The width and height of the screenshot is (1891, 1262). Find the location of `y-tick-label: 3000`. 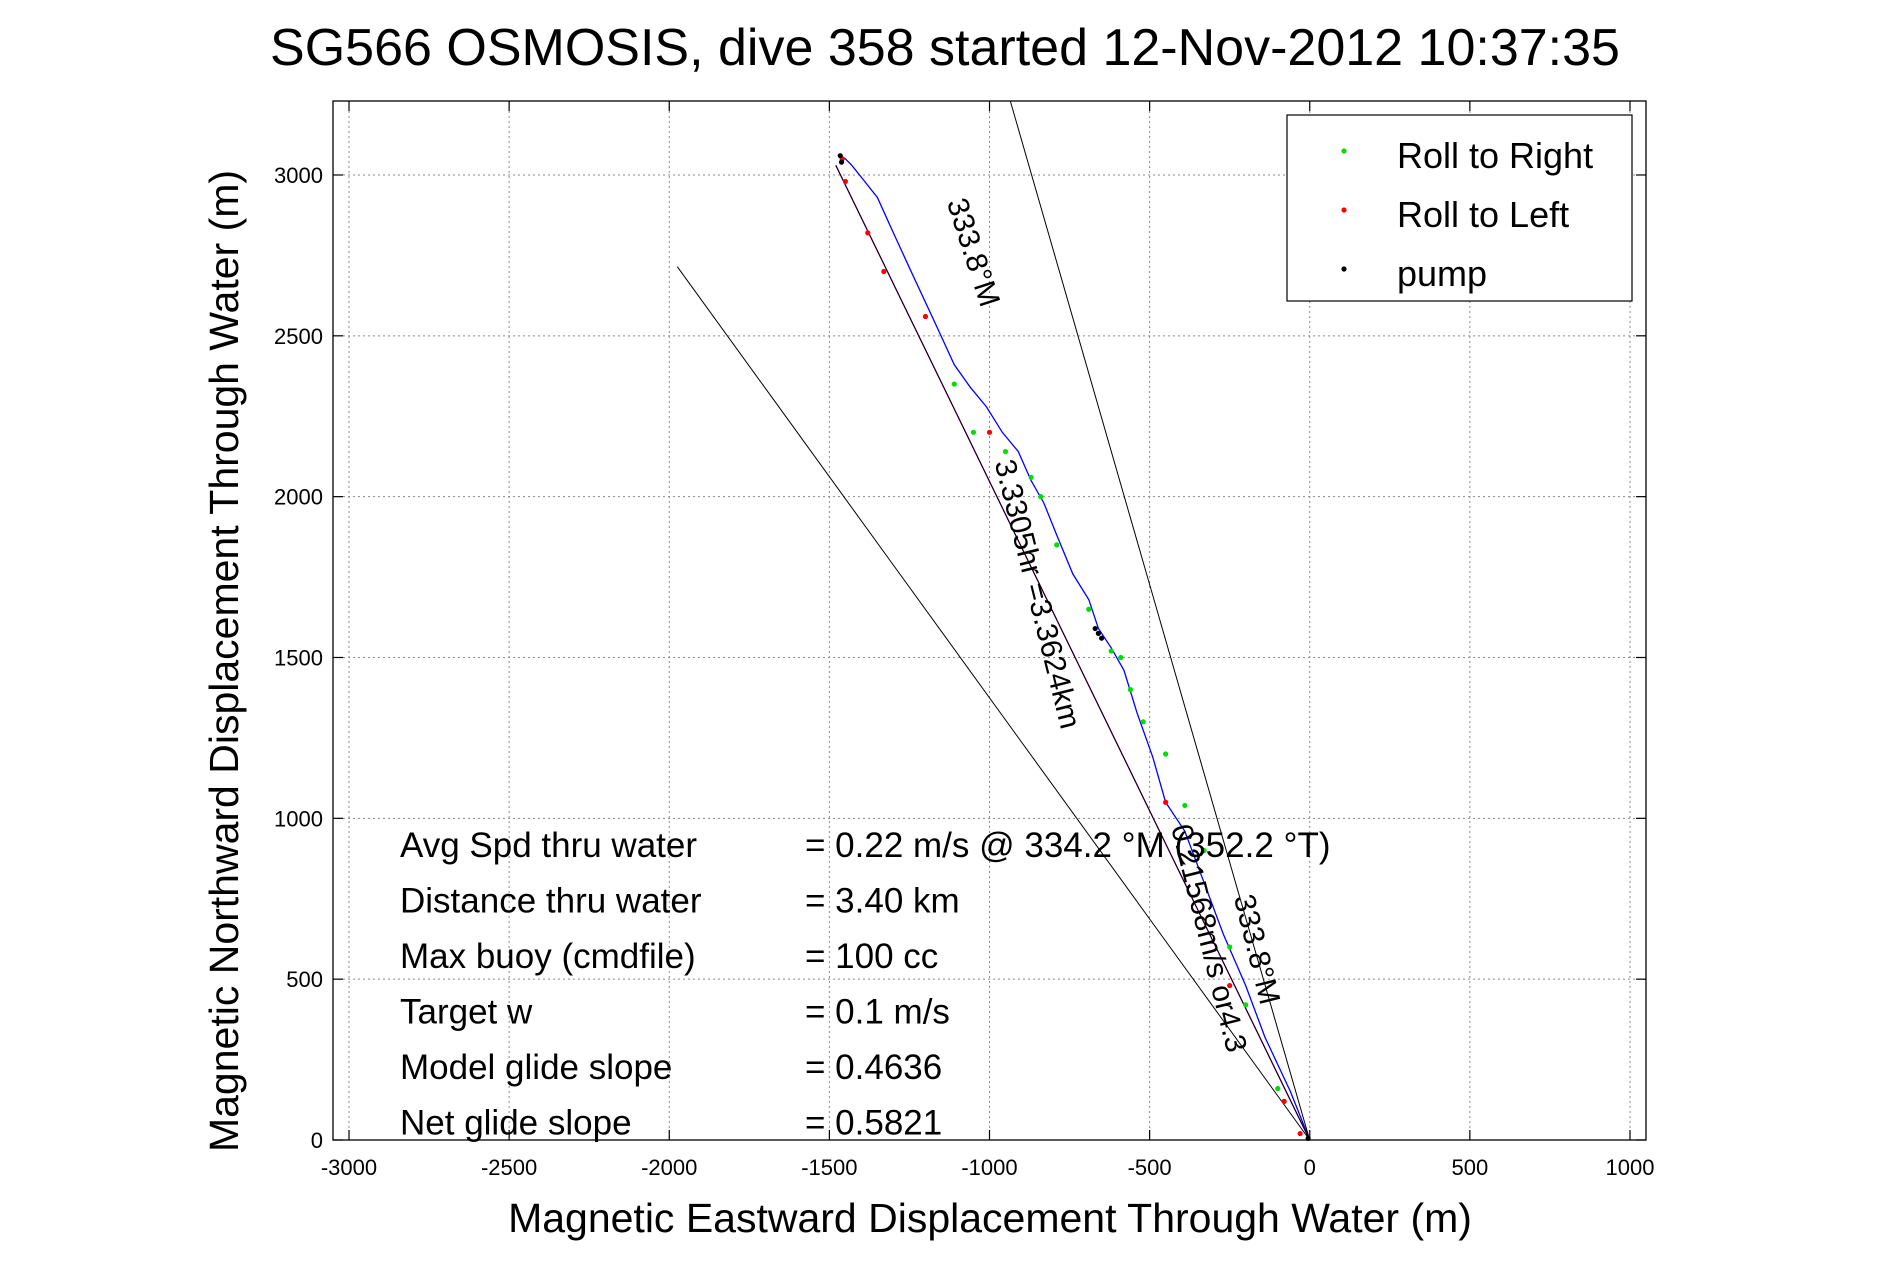

y-tick-label: 3000 is located at coordinates (298, 175).